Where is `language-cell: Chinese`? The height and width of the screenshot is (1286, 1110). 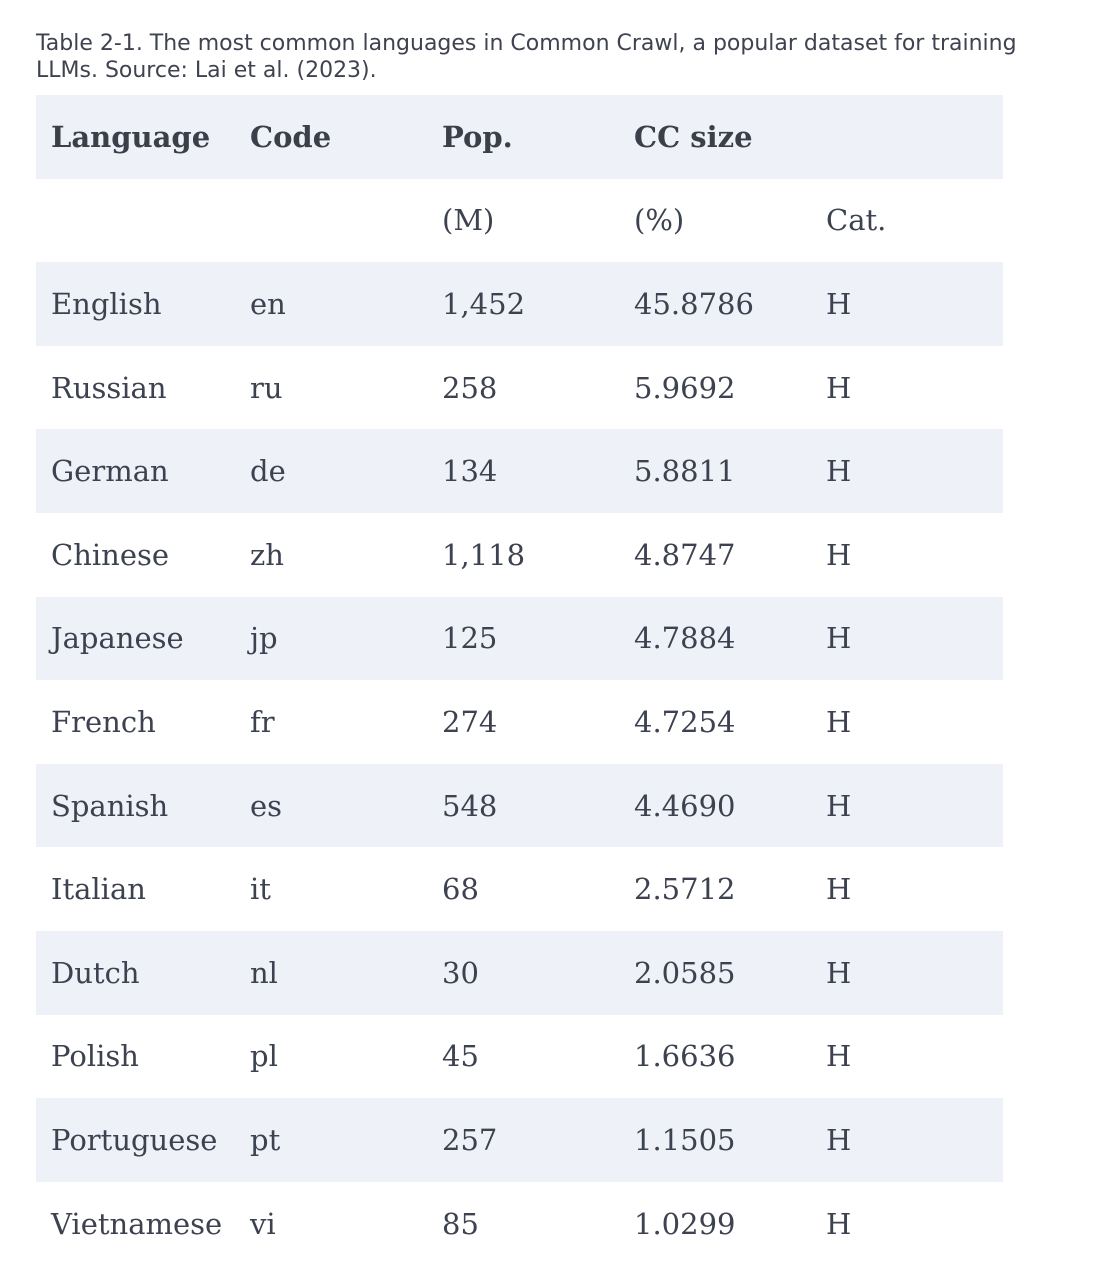
language-cell: Chinese is located at coordinates (110, 554).